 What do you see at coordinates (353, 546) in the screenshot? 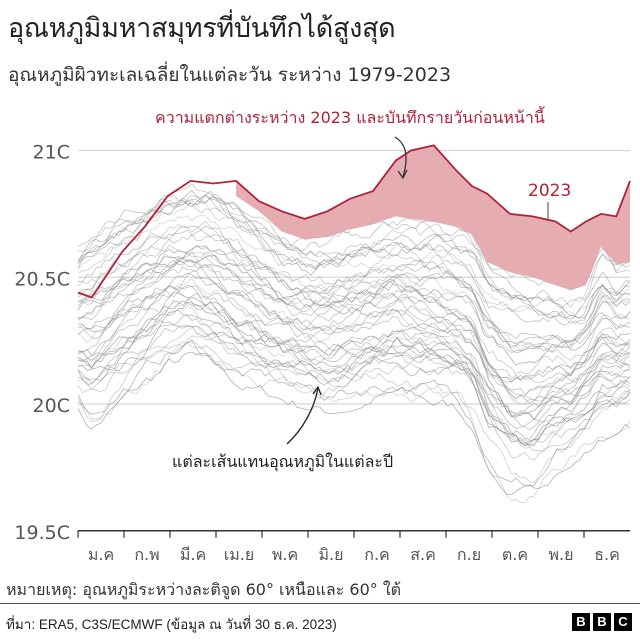
I see `x-axis: ม.ค ก.พ มี.ค เม.ย พ.ค มิ.ย ก.ค ส.ค ก.ย ต.ค พ.ย ธ.ค` at bounding box center [353, 546].